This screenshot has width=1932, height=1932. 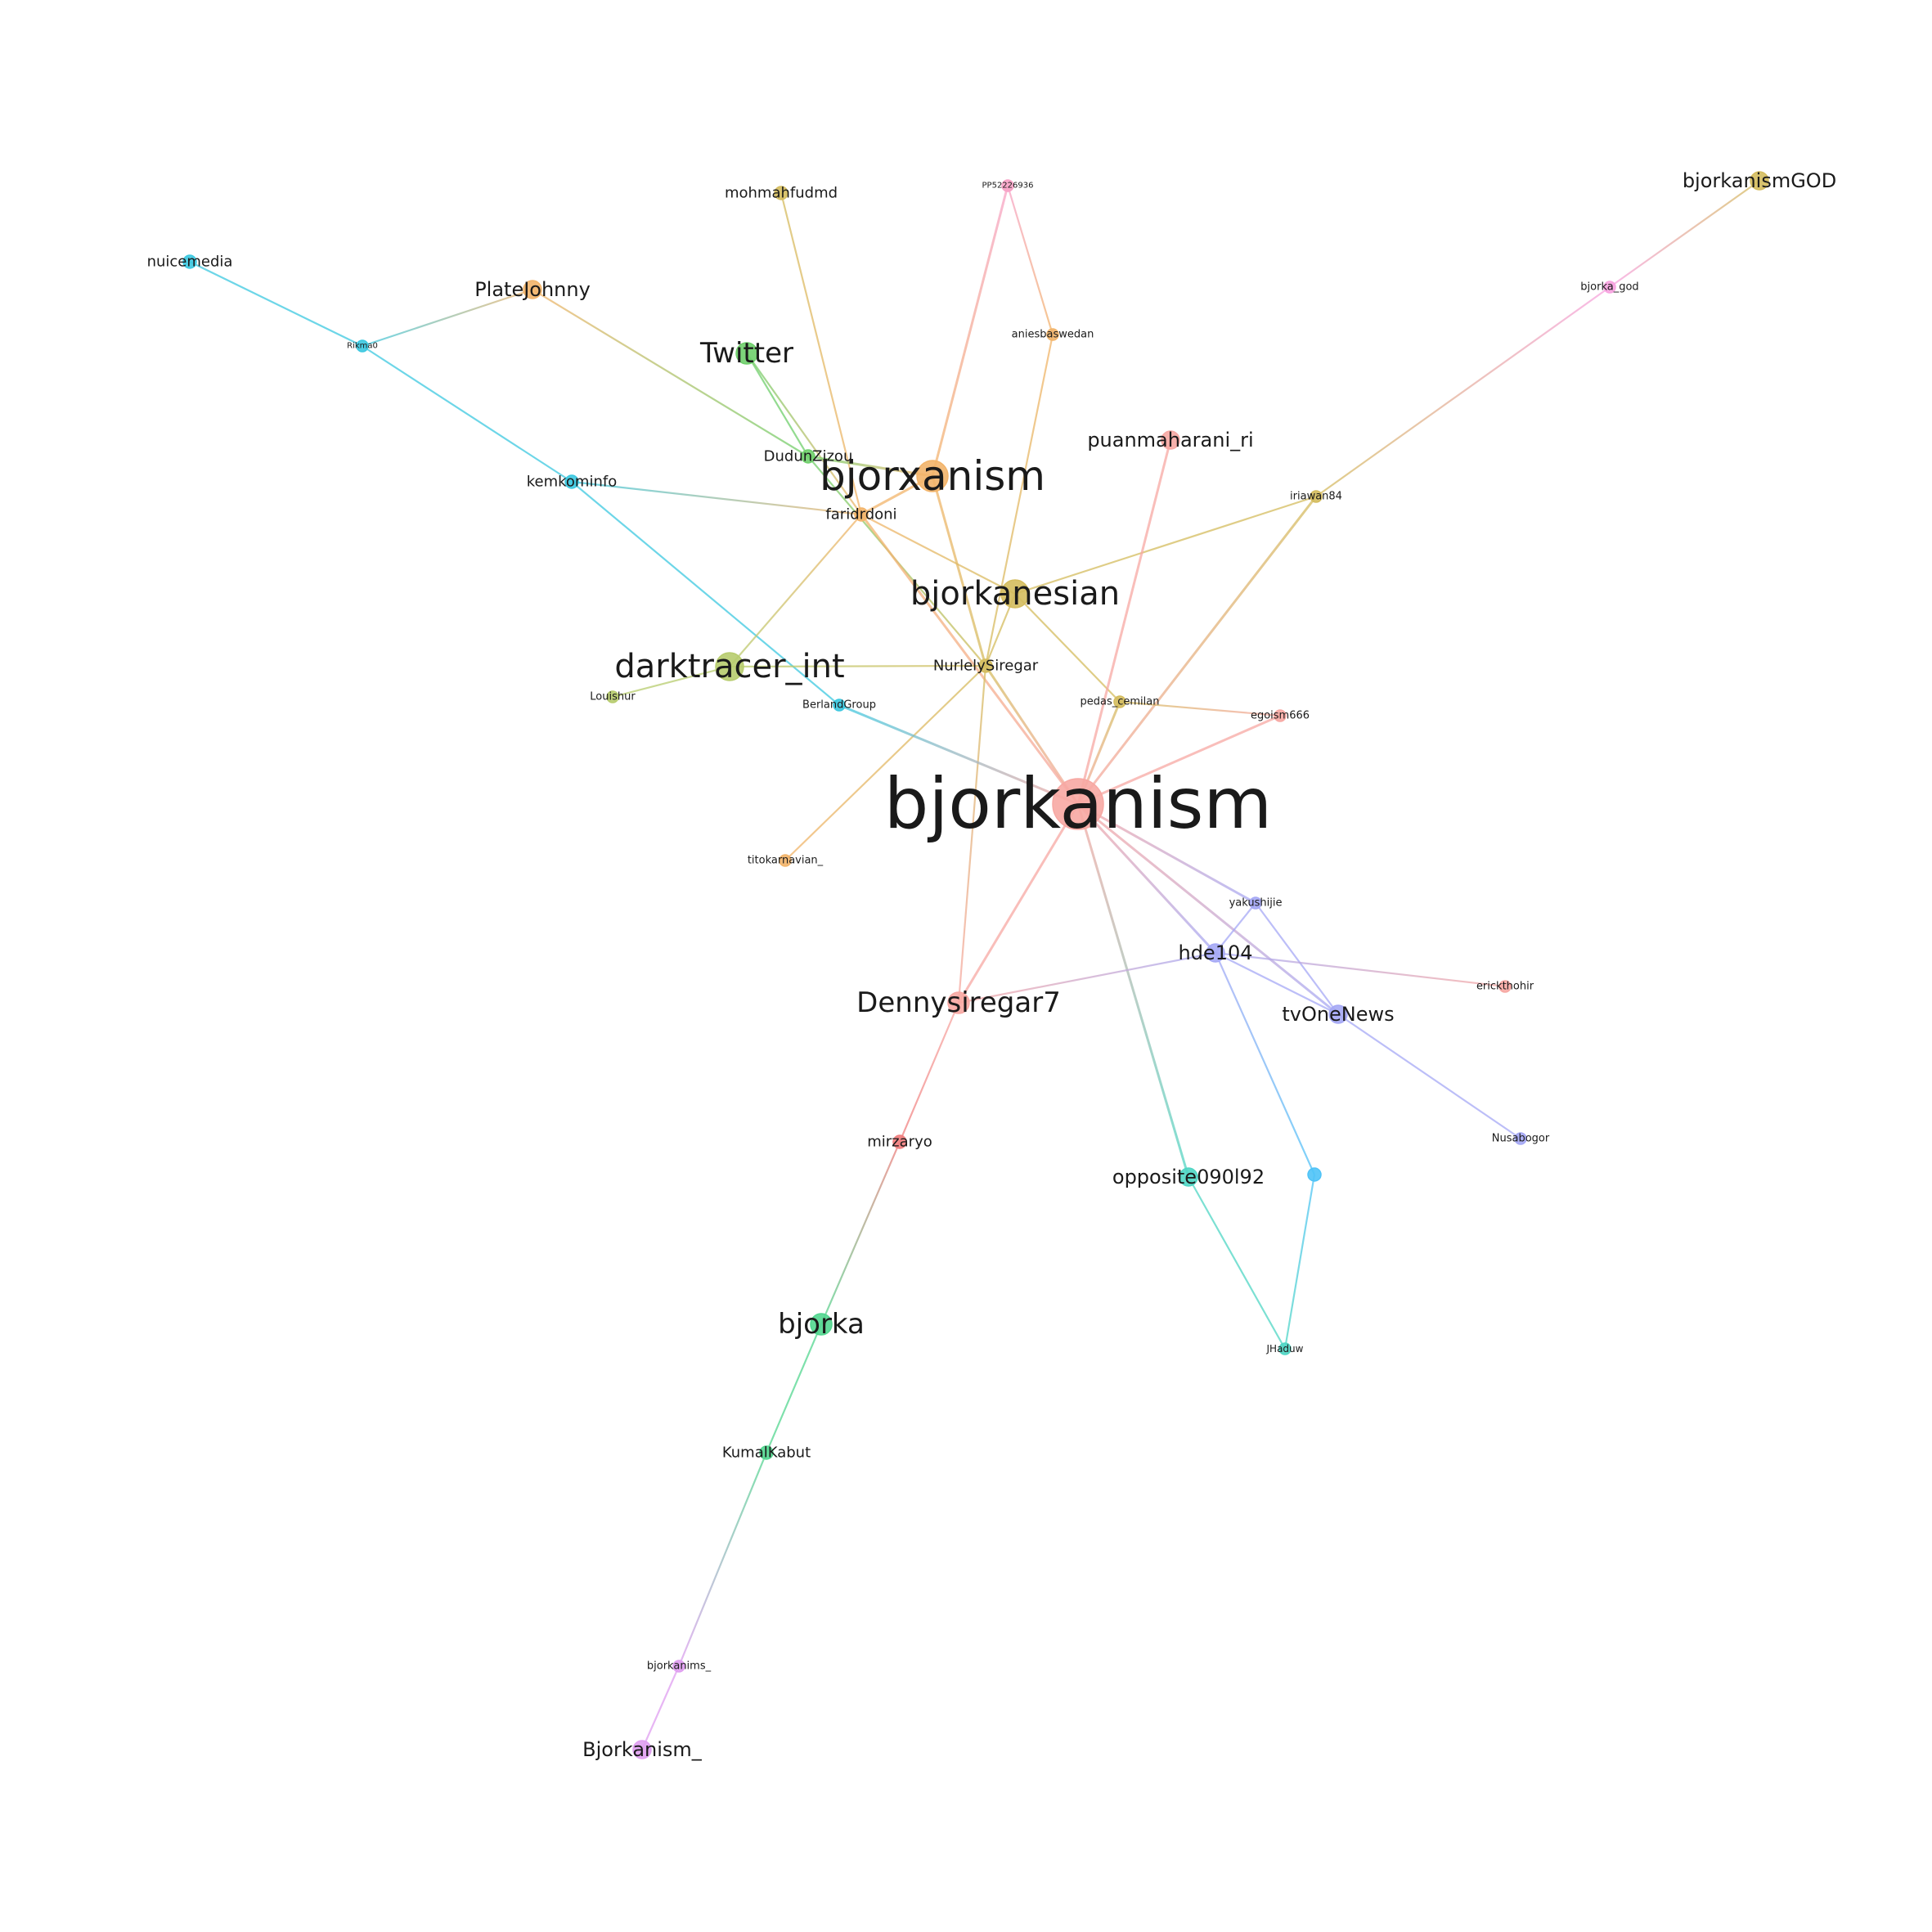 I want to click on node-label-Twitter: Twitter, so click(x=746, y=353).